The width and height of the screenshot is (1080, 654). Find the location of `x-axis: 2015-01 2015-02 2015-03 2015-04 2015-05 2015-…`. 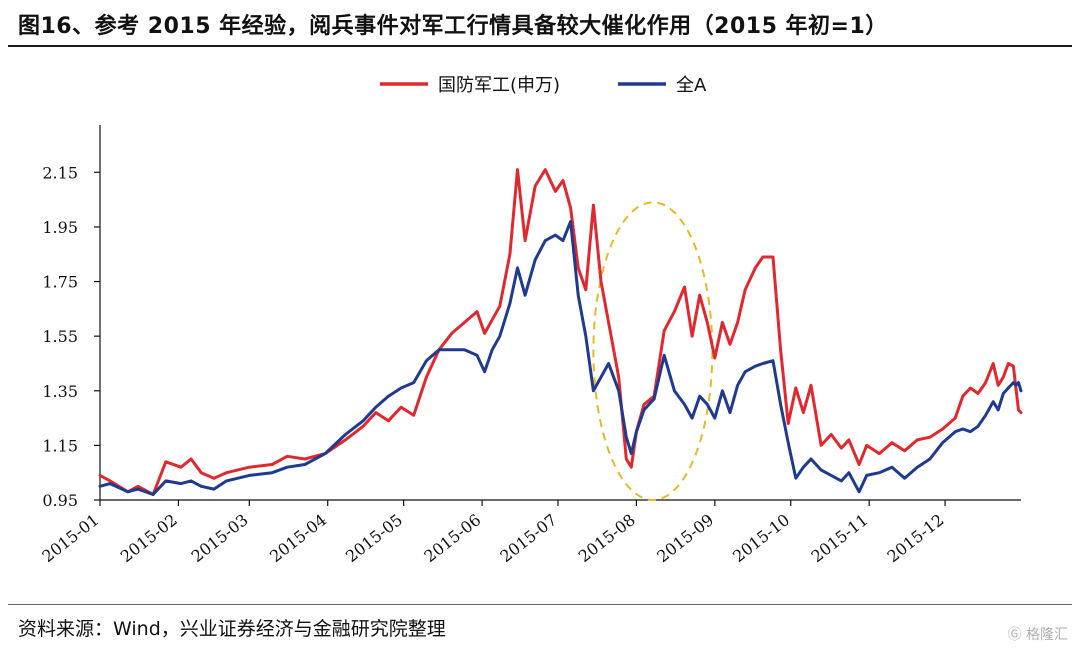

x-axis: 2015-01 2015-02 2015-03 2015-04 2015-05 2015-… is located at coordinates (529, 532).